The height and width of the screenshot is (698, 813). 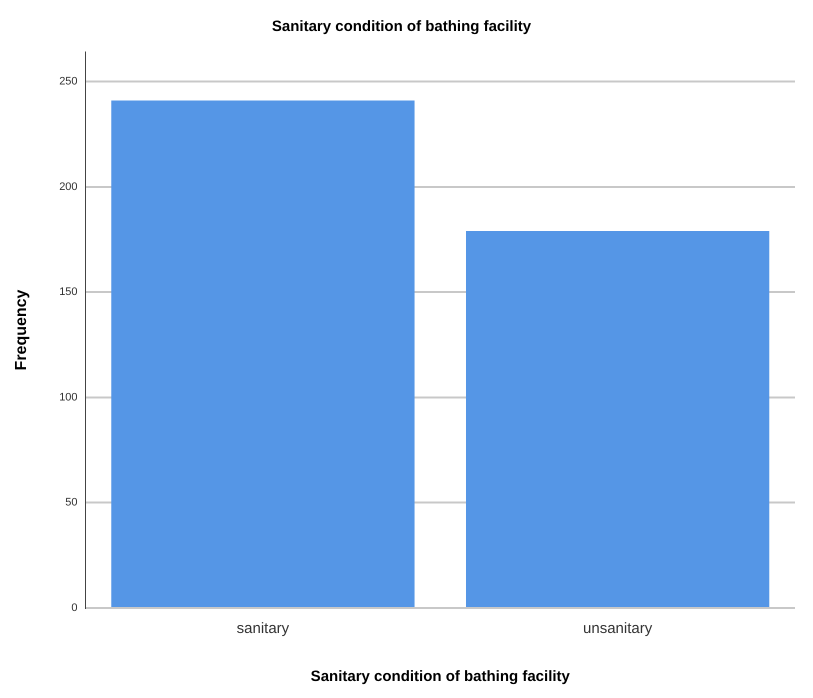 I want to click on y-tick-label: 0, so click(x=74, y=608).